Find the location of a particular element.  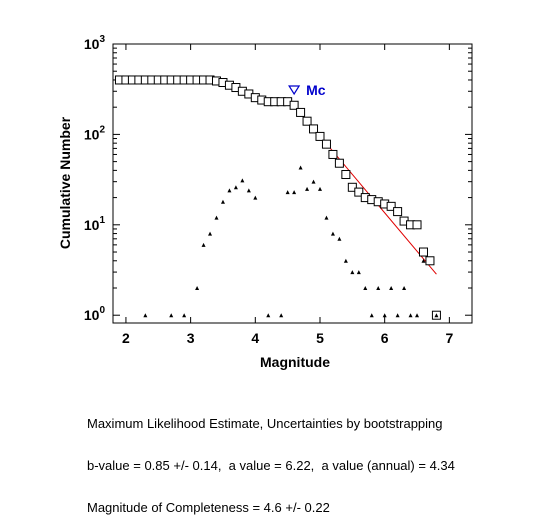

x-axis-label: Magnitude is located at coordinates (295, 362).